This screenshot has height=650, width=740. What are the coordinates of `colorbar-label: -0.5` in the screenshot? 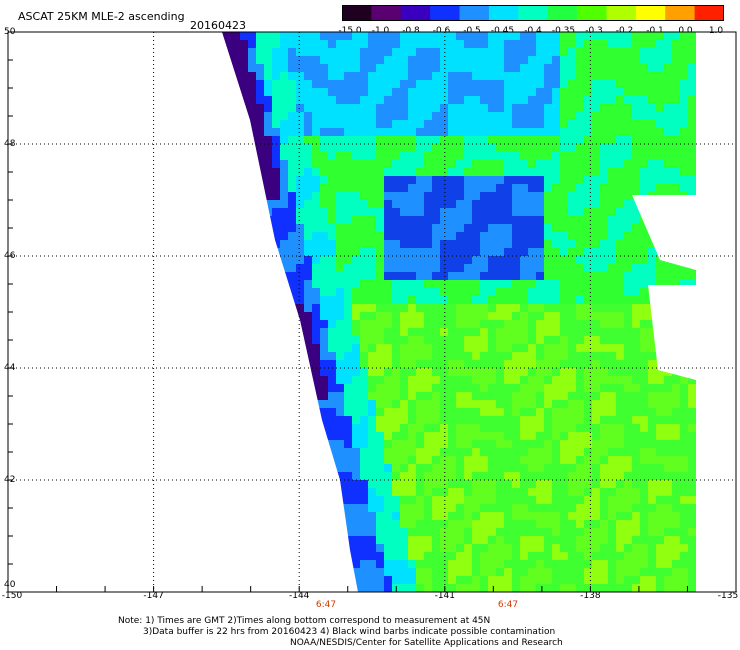 It's located at (472, 31).